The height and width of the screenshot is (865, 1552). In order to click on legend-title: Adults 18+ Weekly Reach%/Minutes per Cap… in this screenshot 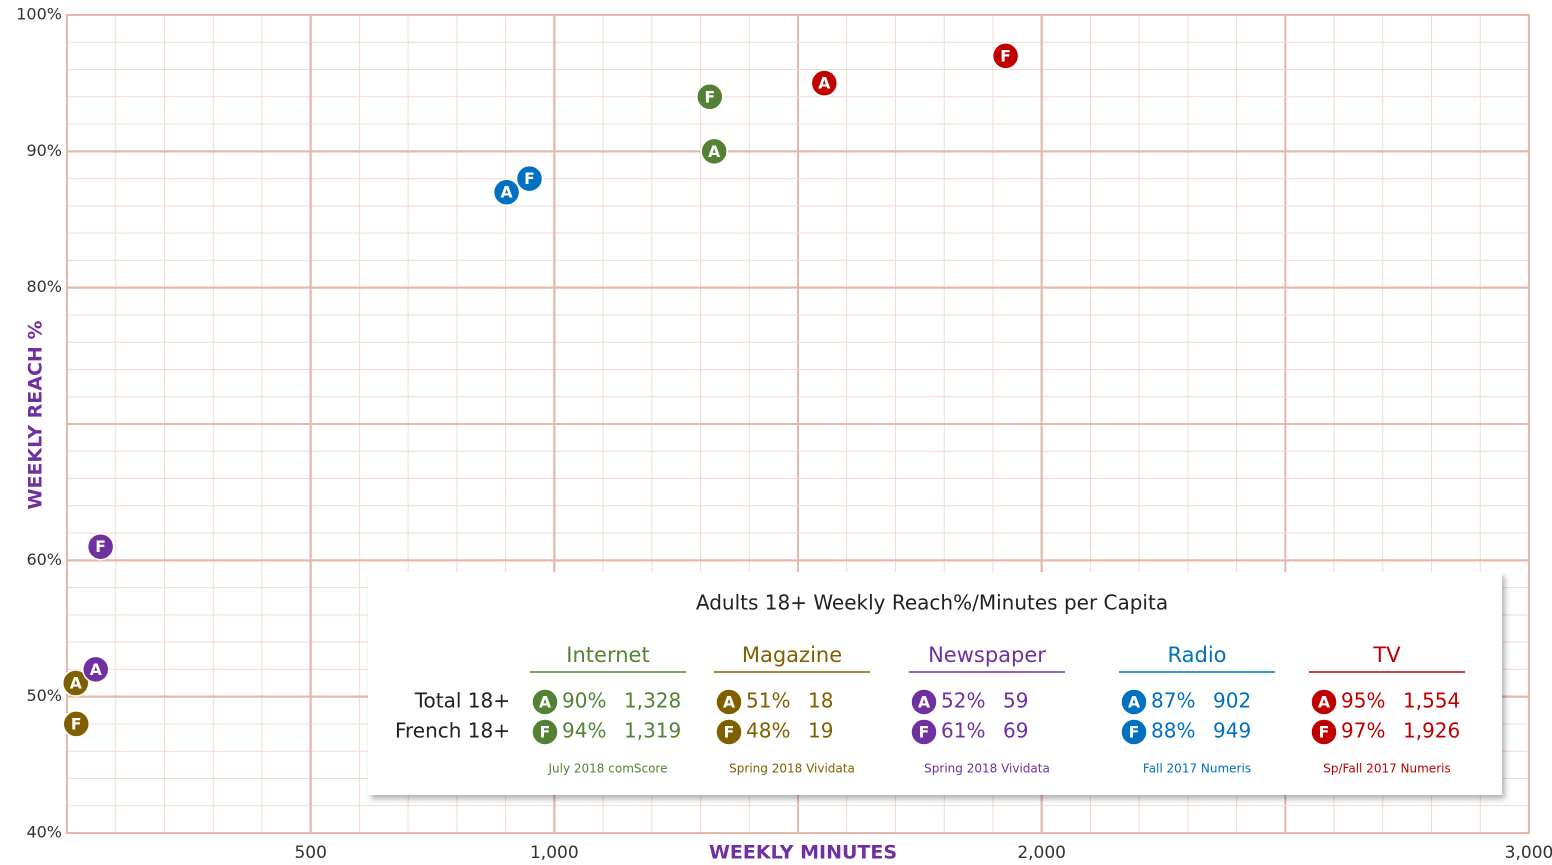, I will do `click(932, 603)`.